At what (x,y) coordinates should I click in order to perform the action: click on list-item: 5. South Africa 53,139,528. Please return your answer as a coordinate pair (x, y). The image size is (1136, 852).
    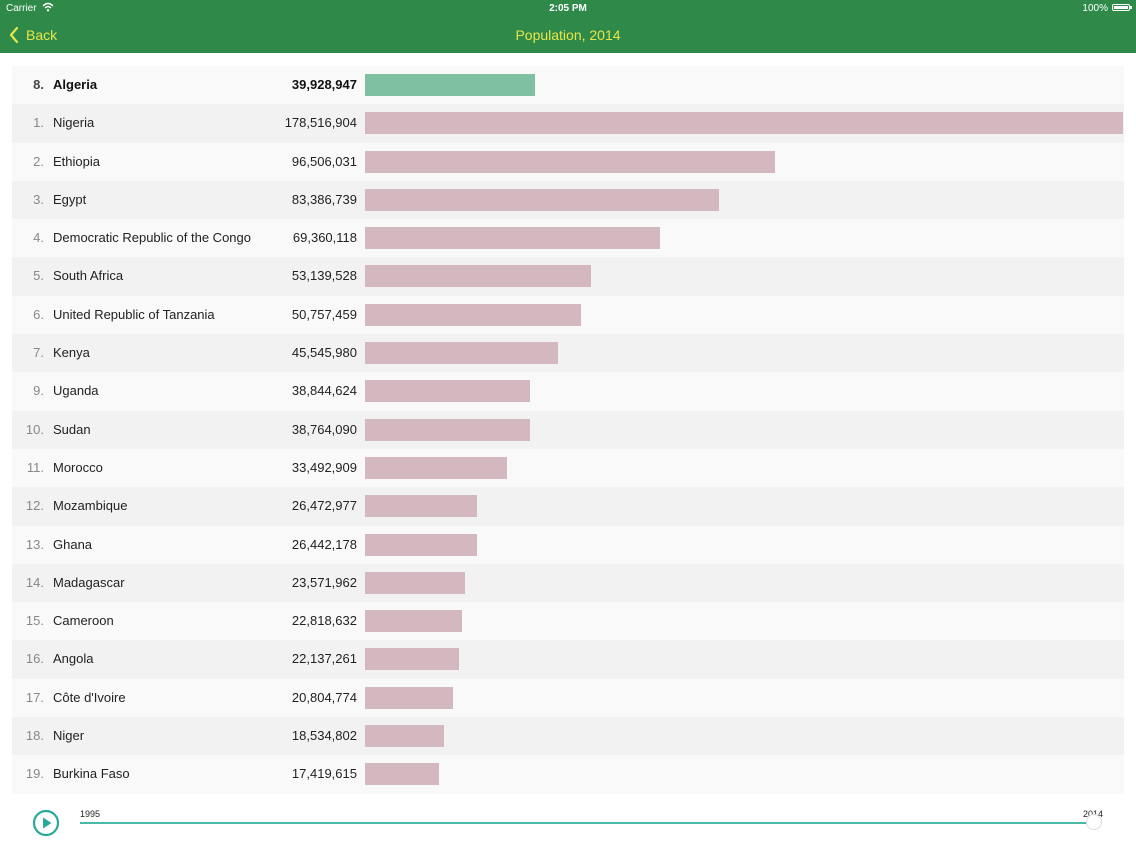
    Looking at the image, I should click on (568, 276).